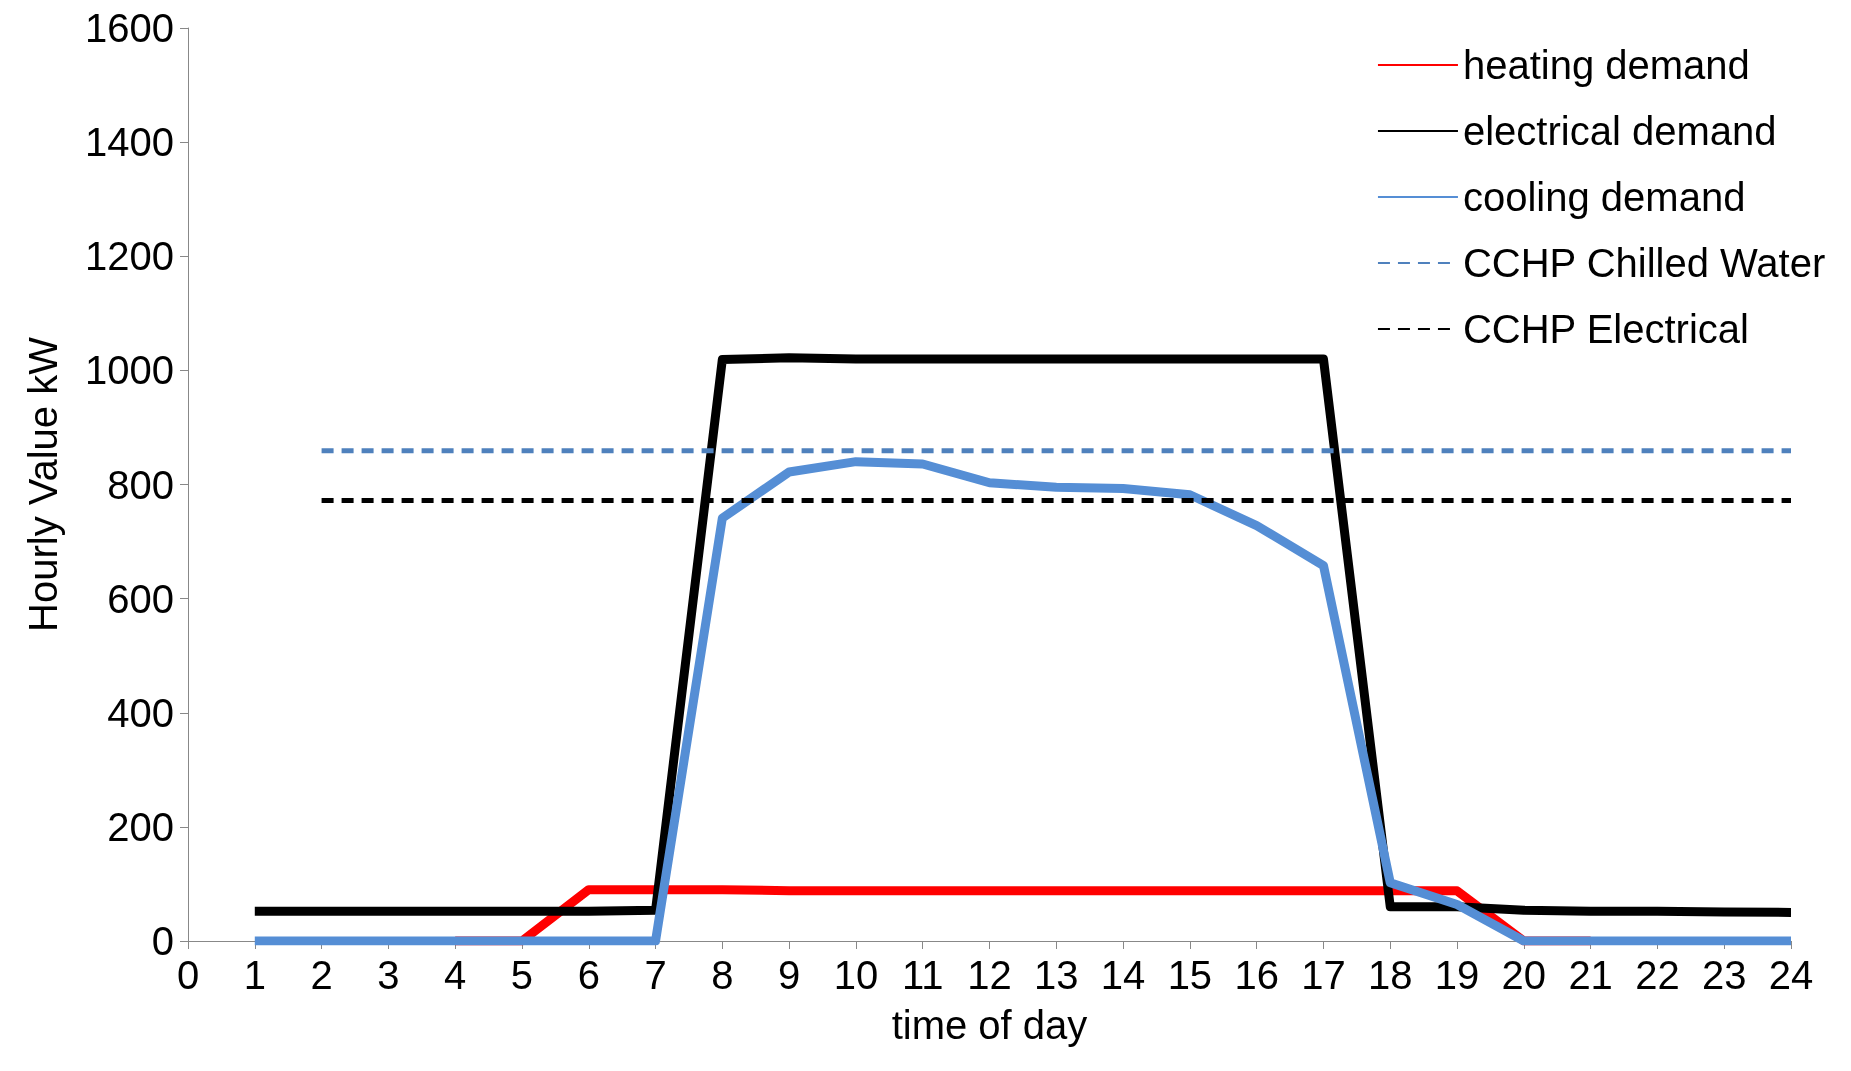 This screenshot has height=1071, width=1851. What do you see at coordinates (43, 484) in the screenshot?
I see `y-axis-title: Hourly Value kW` at bounding box center [43, 484].